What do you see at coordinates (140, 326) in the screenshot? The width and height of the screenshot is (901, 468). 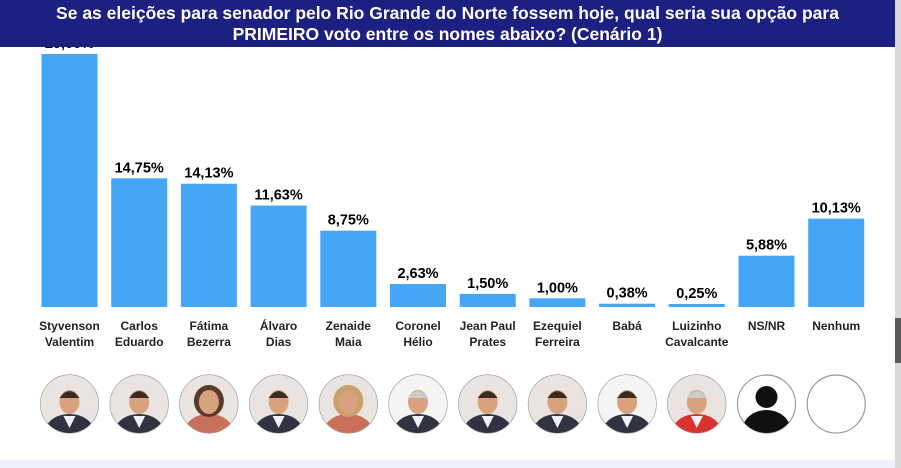 I see `category-label-1-line-0: Carlos` at bounding box center [140, 326].